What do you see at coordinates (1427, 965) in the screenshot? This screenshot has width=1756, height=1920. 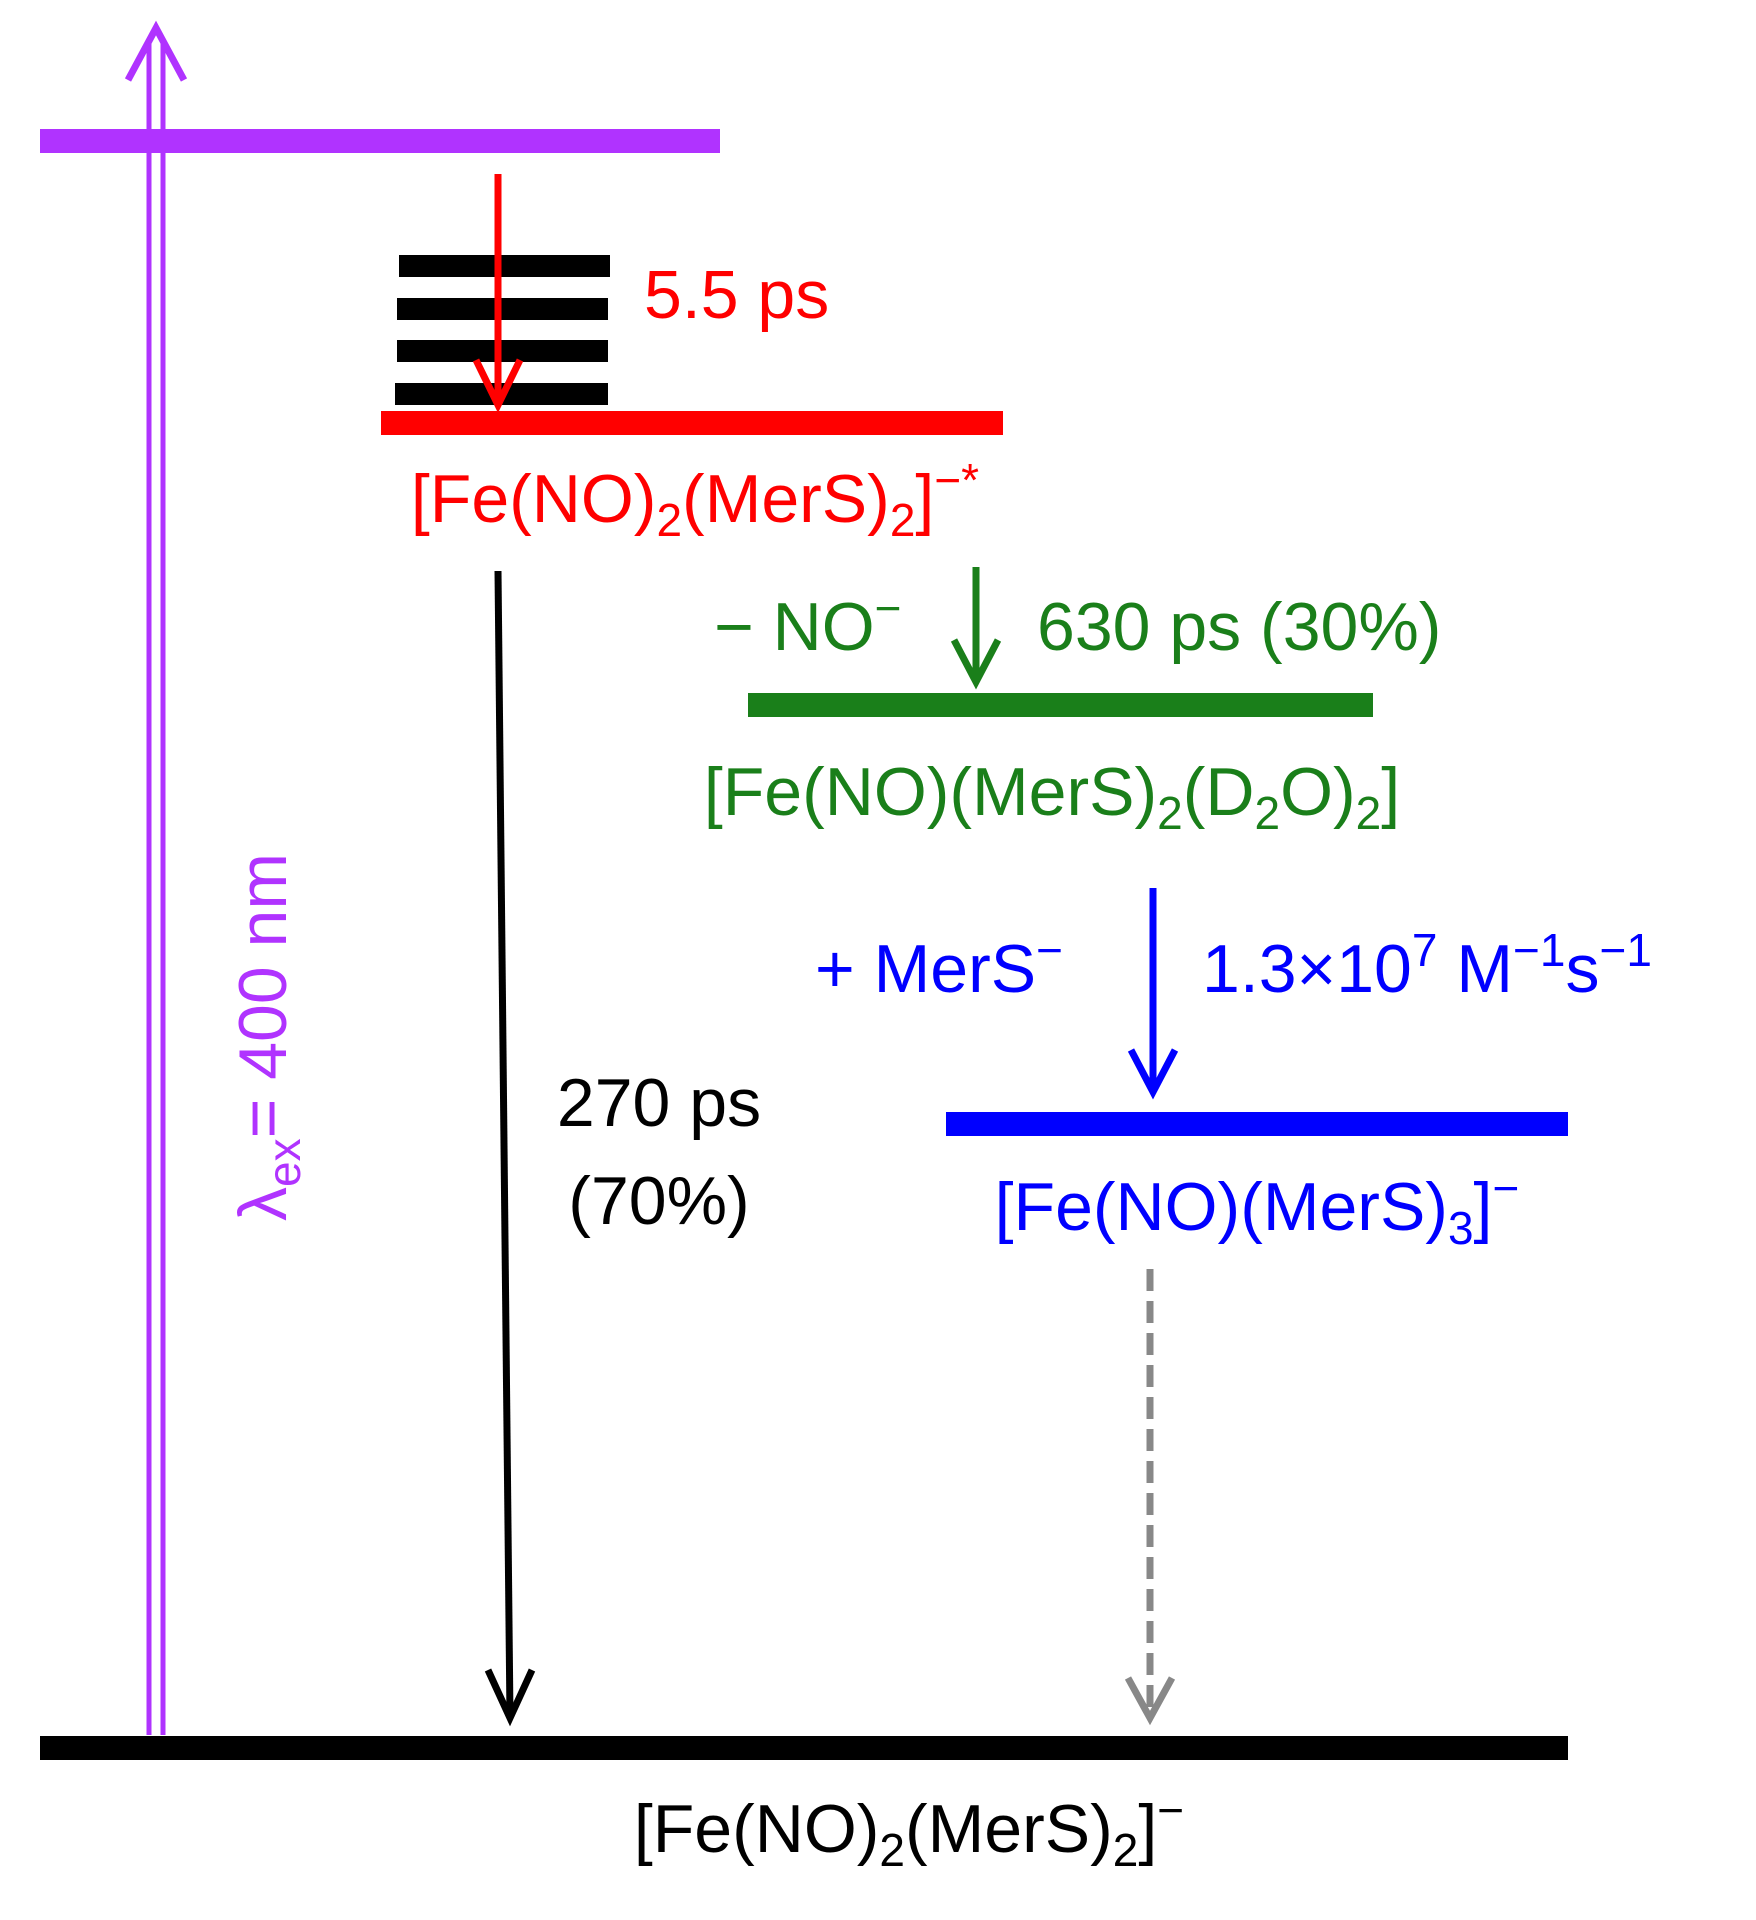 I see `rate-constant: 1.3×107 M−1s−1` at bounding box center [1427, 965].